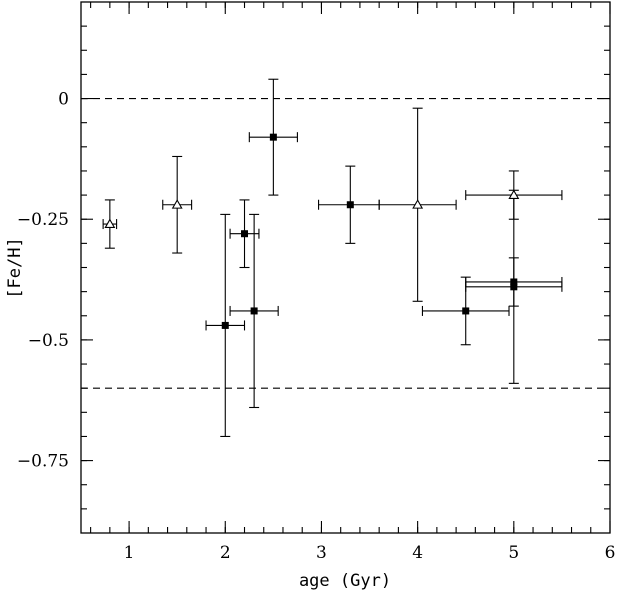  I want to click on x-tick-labels: 1 2 3 4 5 6, so click(370, 553).